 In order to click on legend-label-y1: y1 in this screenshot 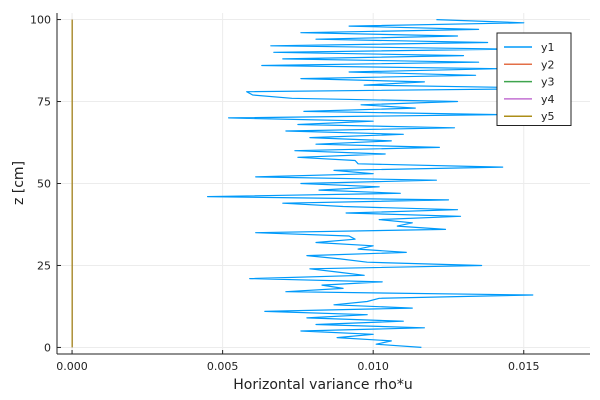, I will do `click(548, 47)`.